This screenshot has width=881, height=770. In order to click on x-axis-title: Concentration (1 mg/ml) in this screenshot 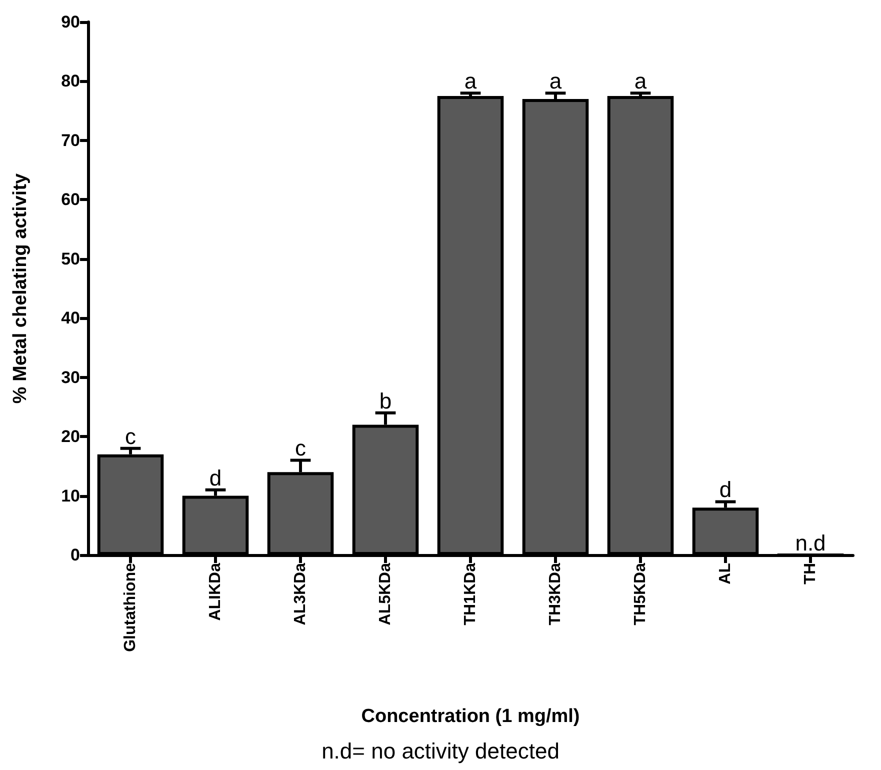, I will do `click(470, 716)`.